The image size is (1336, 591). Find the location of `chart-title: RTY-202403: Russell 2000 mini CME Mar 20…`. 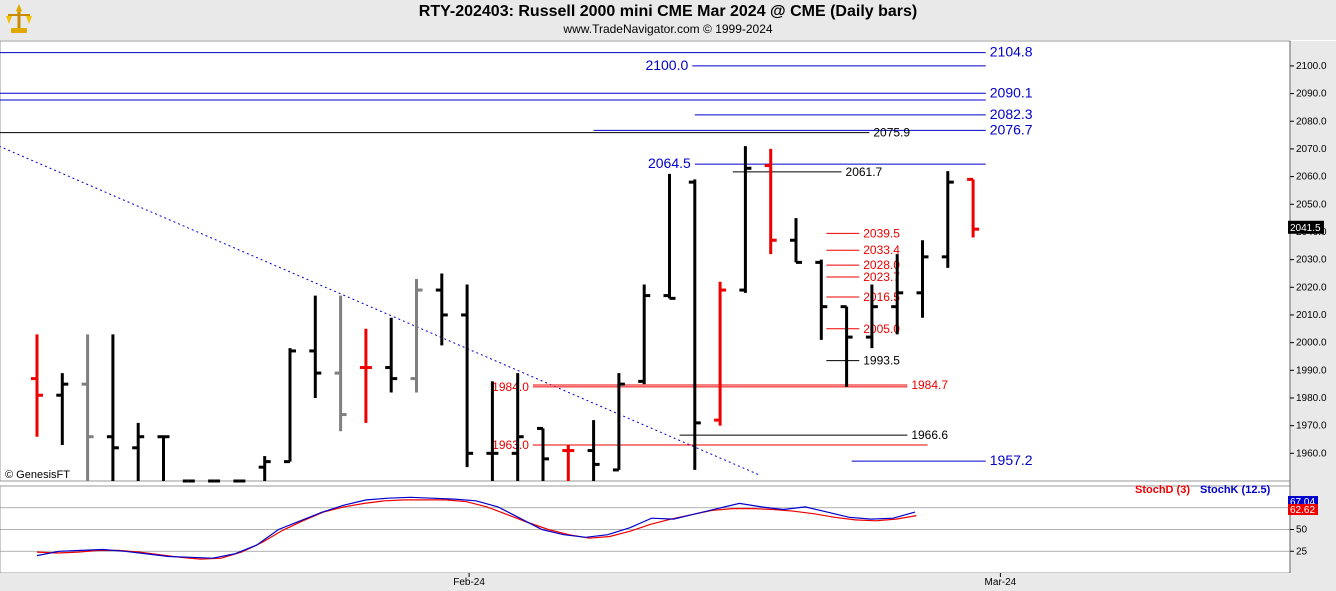

chart-title: RTY-202403: Russell 2000 mini CME Mar 20… is located at coordinates (668, 11).